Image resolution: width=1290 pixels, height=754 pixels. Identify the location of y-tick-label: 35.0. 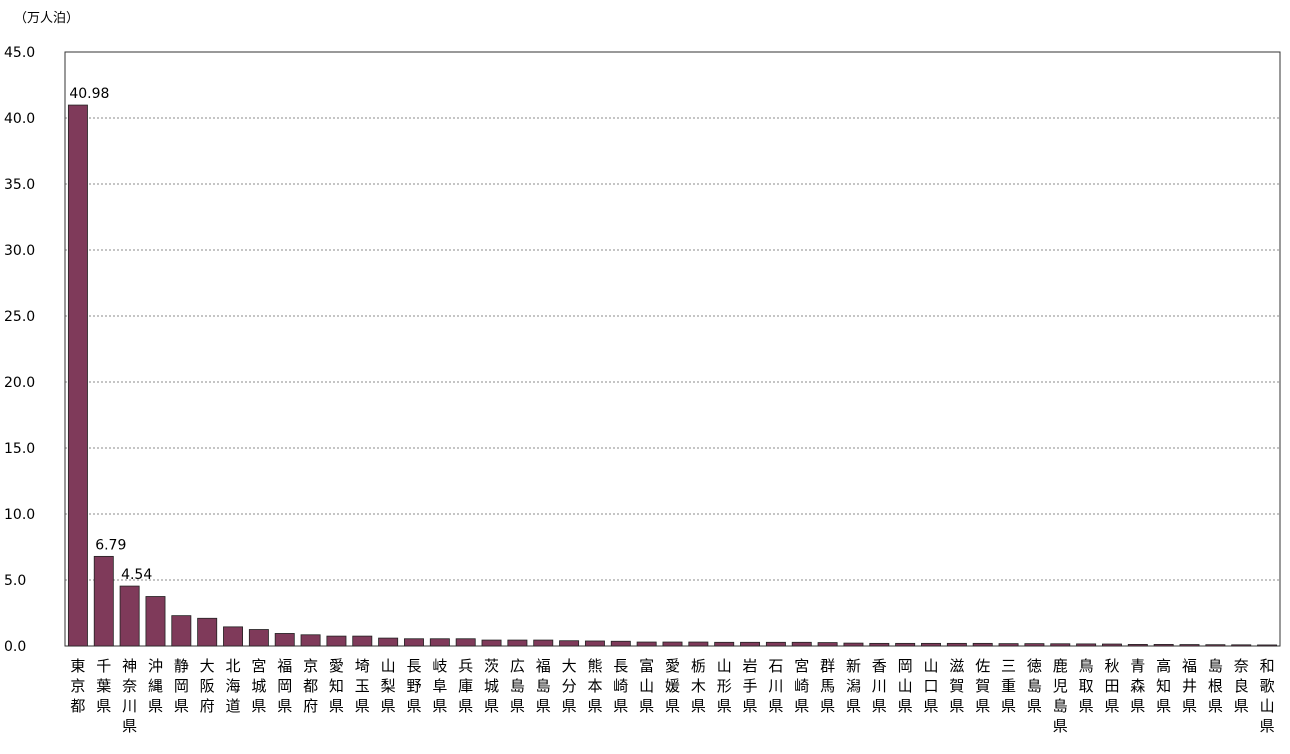
(19, 185).